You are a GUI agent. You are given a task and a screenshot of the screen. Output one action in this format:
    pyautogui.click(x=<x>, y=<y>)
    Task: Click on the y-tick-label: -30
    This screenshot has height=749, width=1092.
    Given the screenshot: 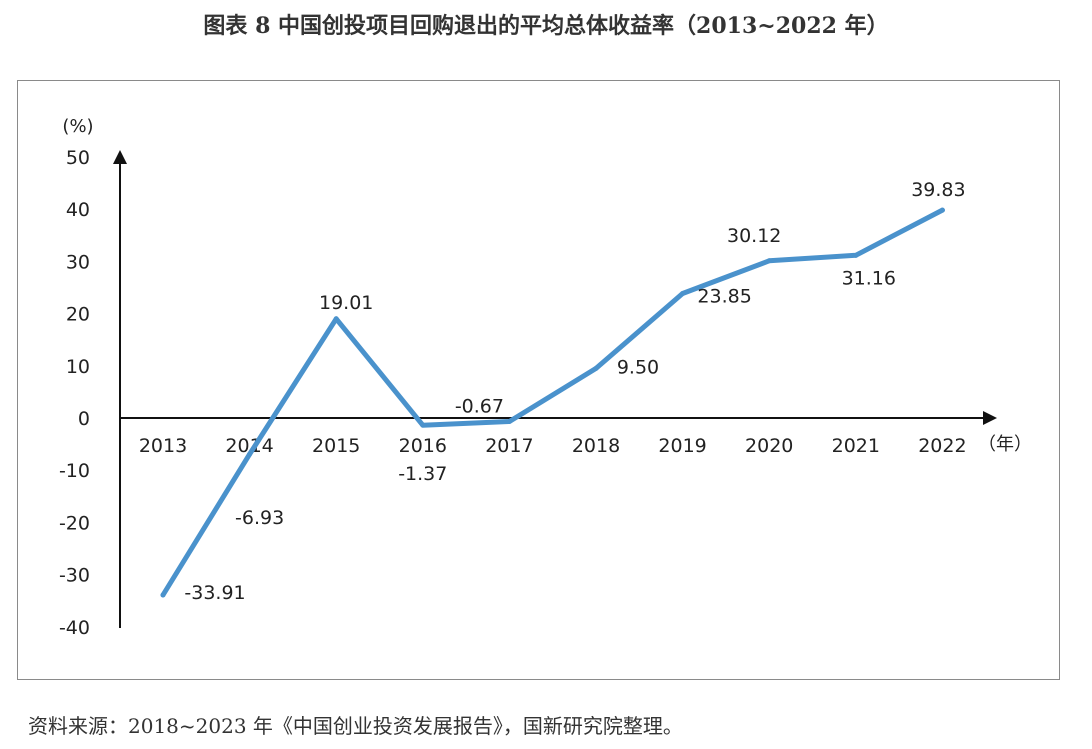 What is the action you would take?
    pyautogui.click(x=74, y=576)
    